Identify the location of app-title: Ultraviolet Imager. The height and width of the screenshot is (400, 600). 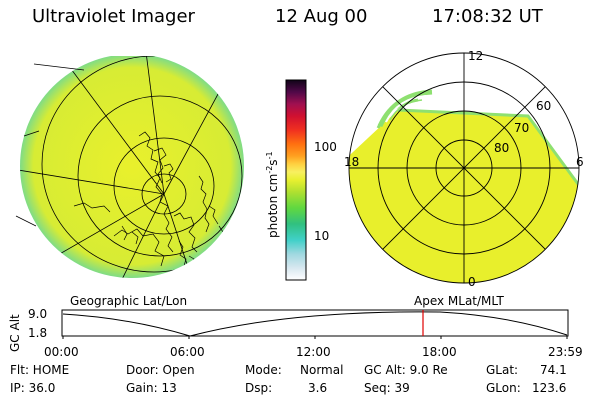
(113, 16).